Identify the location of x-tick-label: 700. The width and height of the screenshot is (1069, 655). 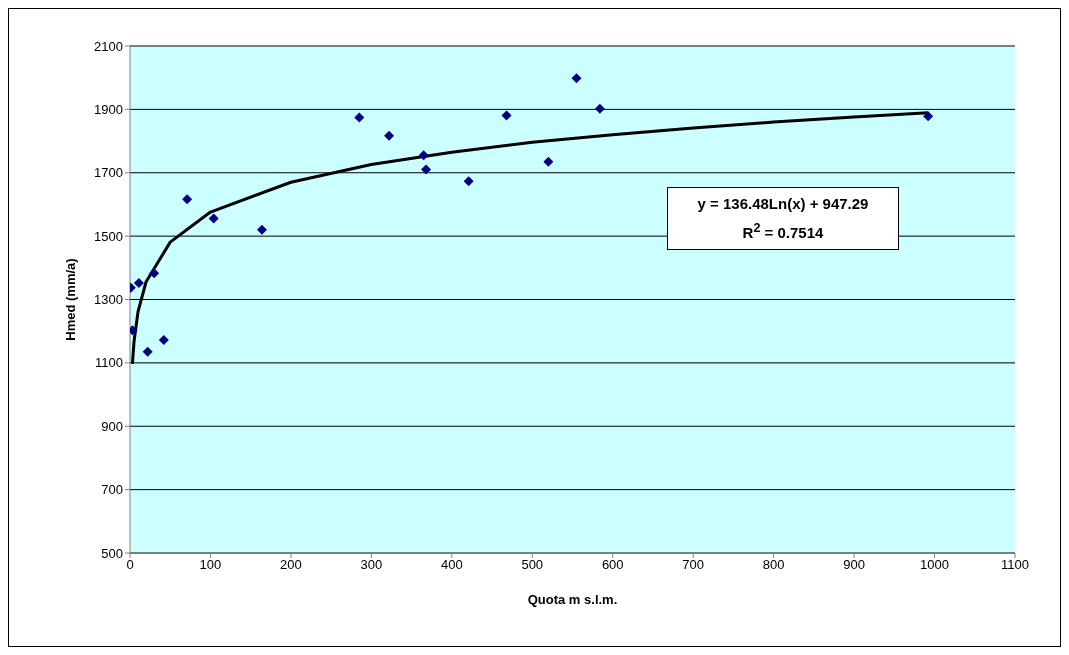
(693, 565).